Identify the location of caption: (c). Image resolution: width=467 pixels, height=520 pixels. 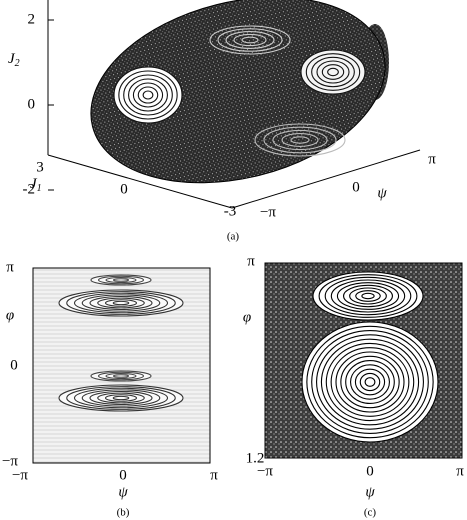
(370, 513).